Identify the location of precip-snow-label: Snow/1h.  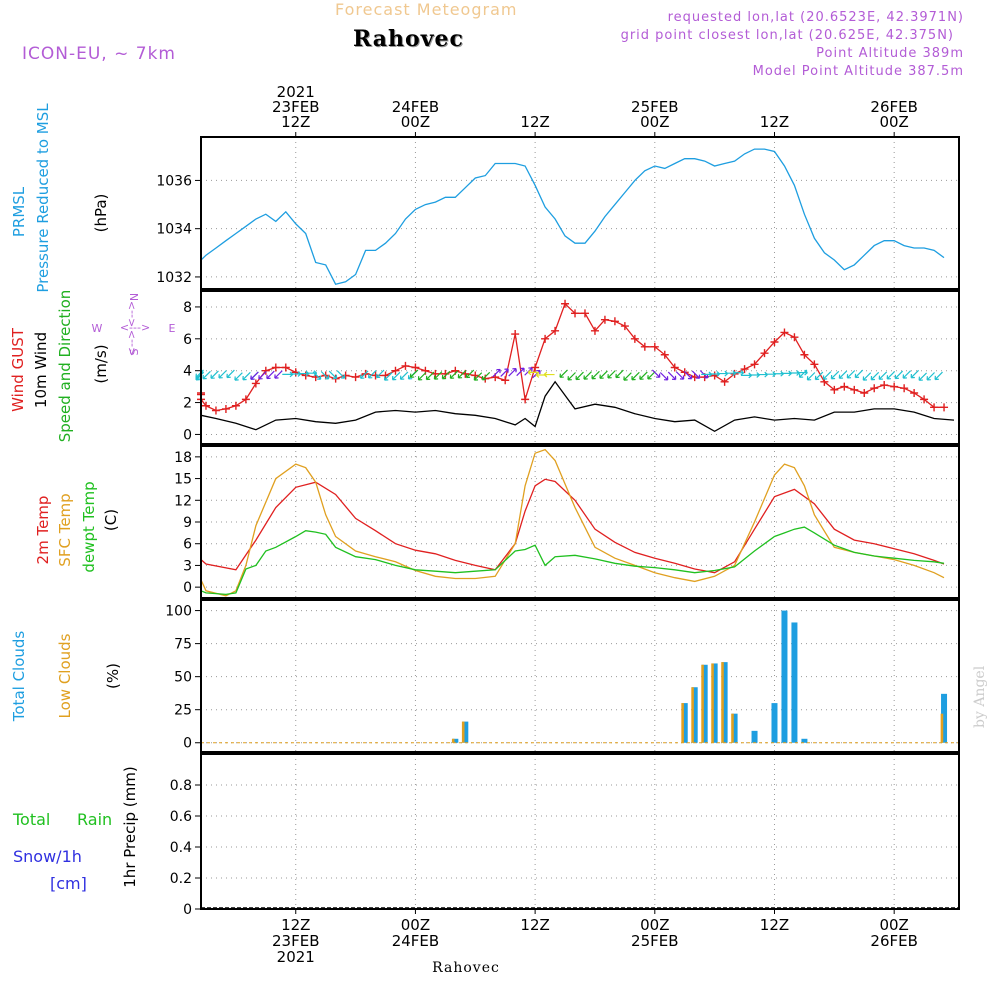
(47, 856).